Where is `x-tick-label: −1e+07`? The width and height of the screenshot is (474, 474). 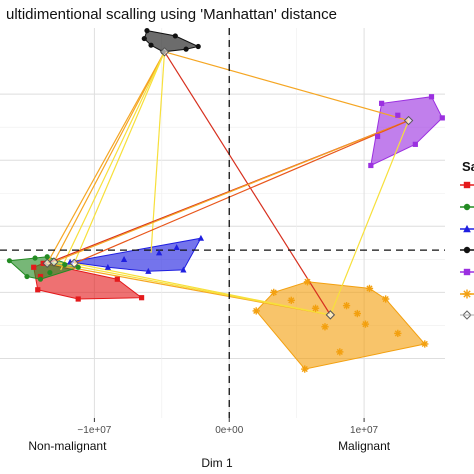 x-tick-label: −1e+07 is located at coordinates (94, 430).